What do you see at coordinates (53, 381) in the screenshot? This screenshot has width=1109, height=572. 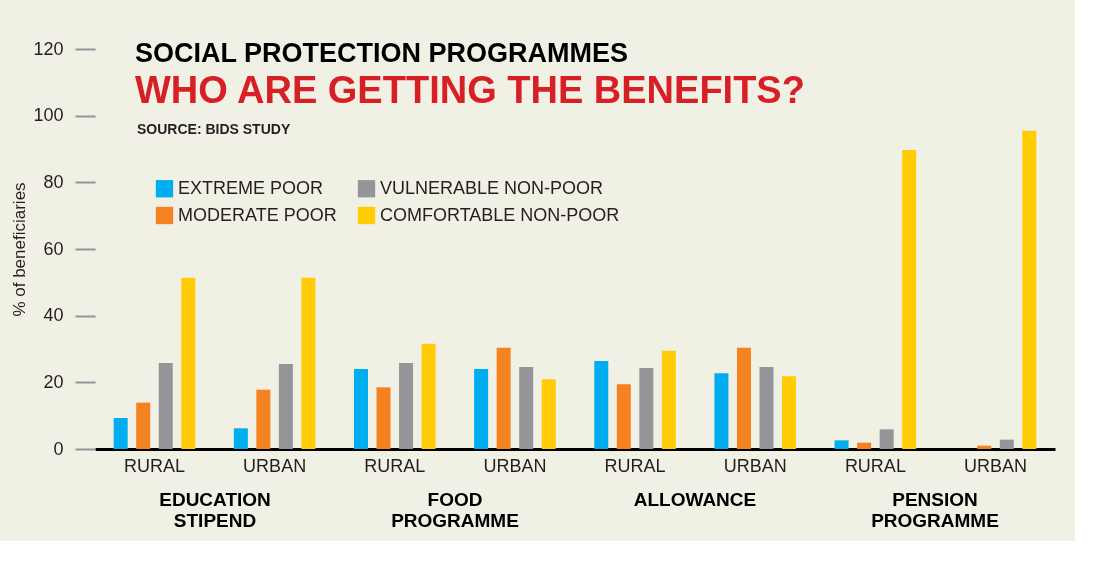 I see `y-tick-label: 20` at bounding box center [53, 381].